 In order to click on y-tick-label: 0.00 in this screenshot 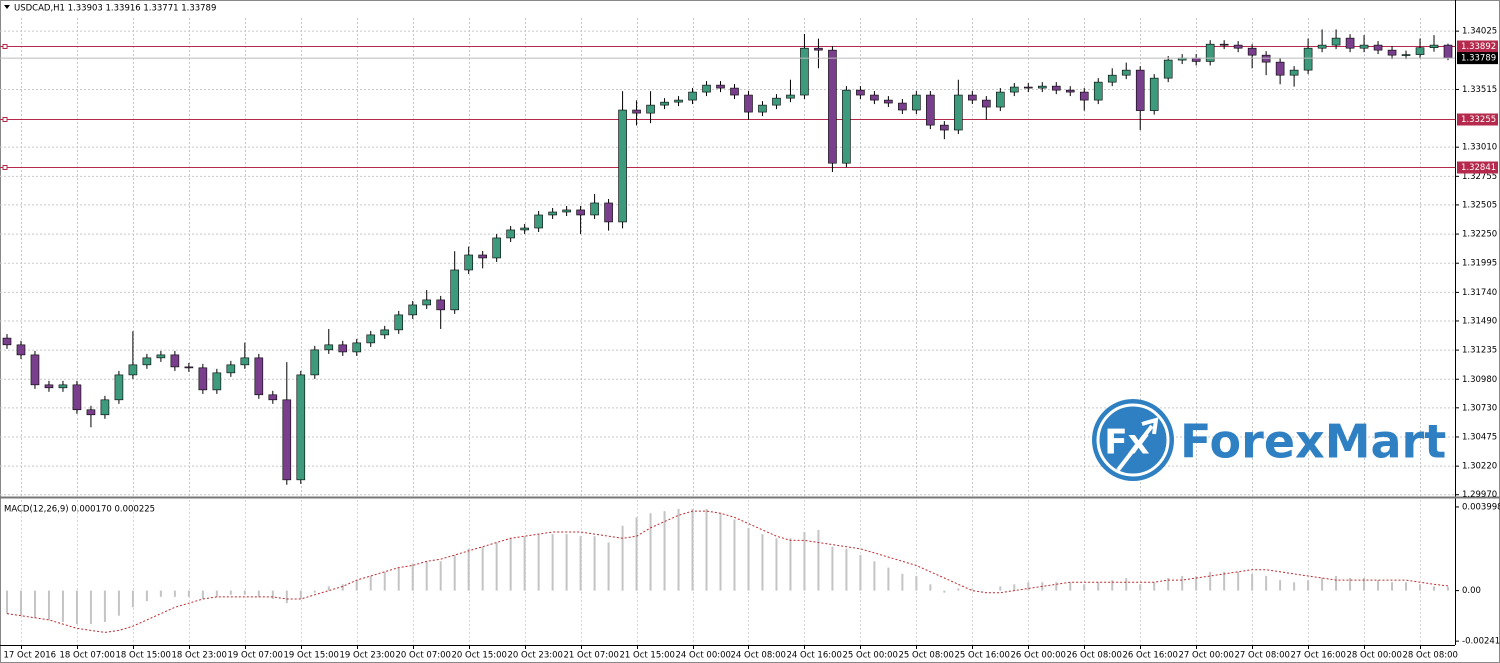, I will do `click(1471, 591)`.